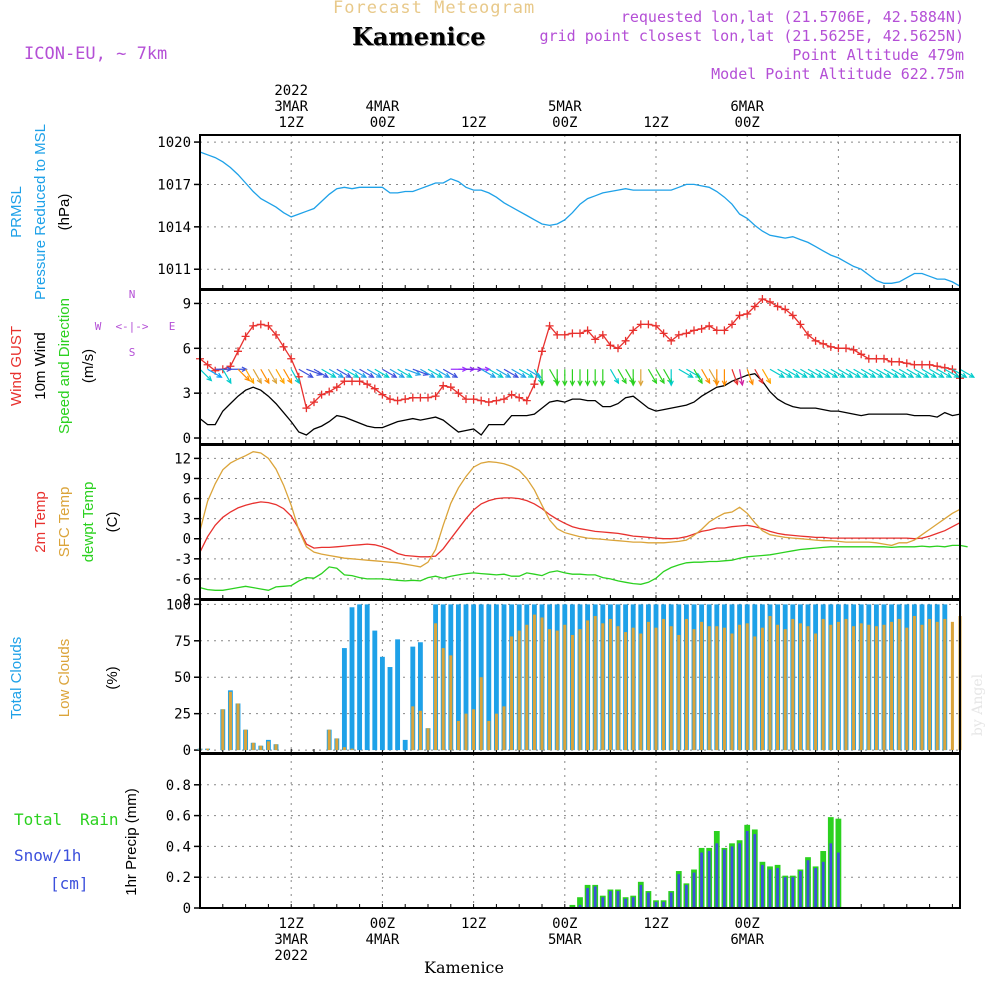 This screenshot has height=1000, width=1000. I want to click on y-tick-label: 100, so click(178, 605).